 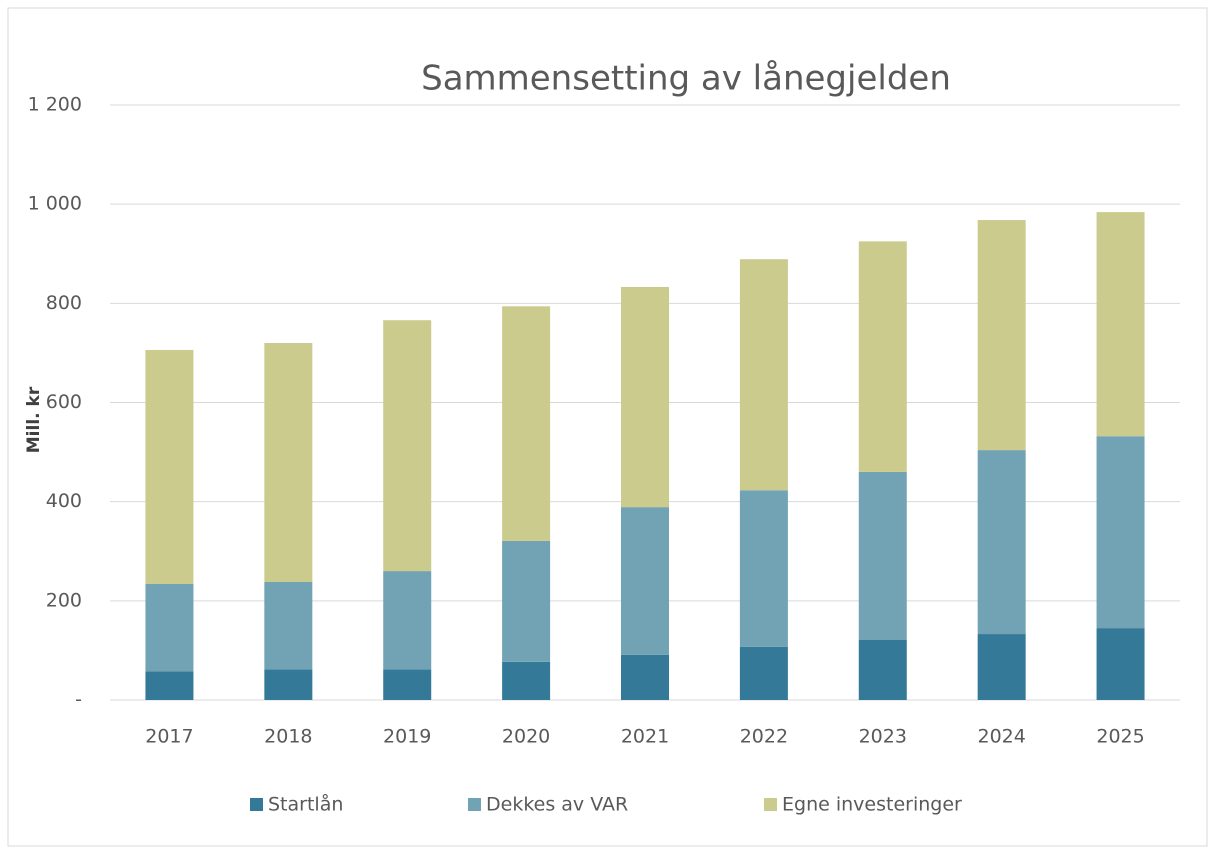 I want to click on legend-label: Dekkes av VAR, so click(x=557, y=805).